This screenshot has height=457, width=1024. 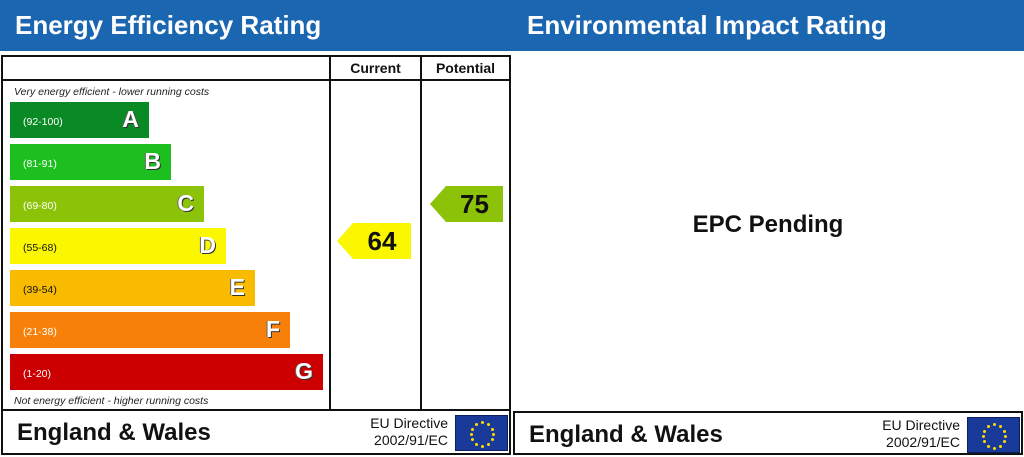 What do you see at coordinates (256, 69) in the screenshot?
I see `header-row` at bounding box center [256, 69].